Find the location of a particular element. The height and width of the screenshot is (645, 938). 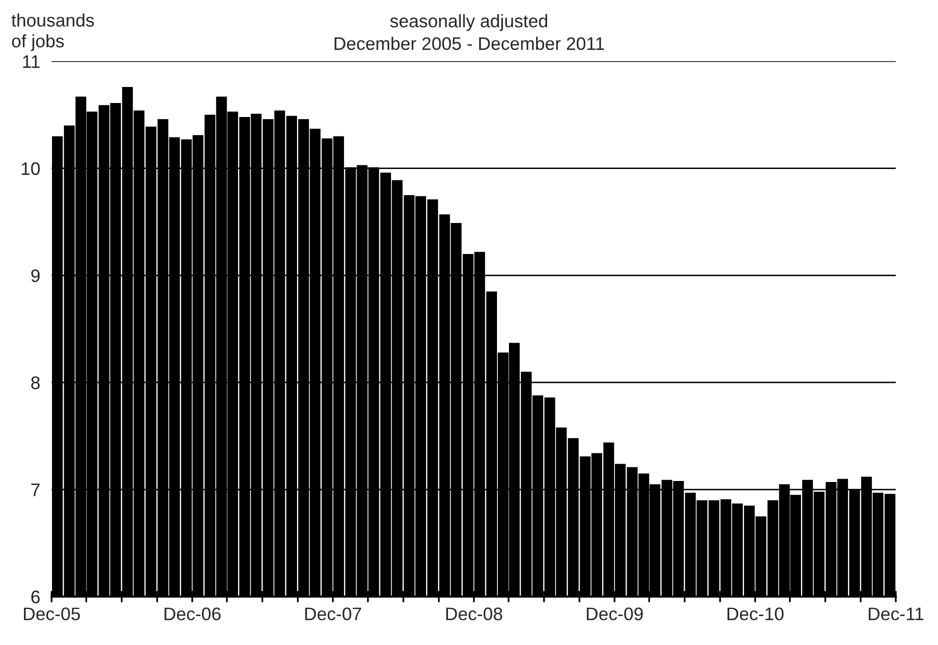

y-tick-label: 9 is located at coordinates (35, 275).